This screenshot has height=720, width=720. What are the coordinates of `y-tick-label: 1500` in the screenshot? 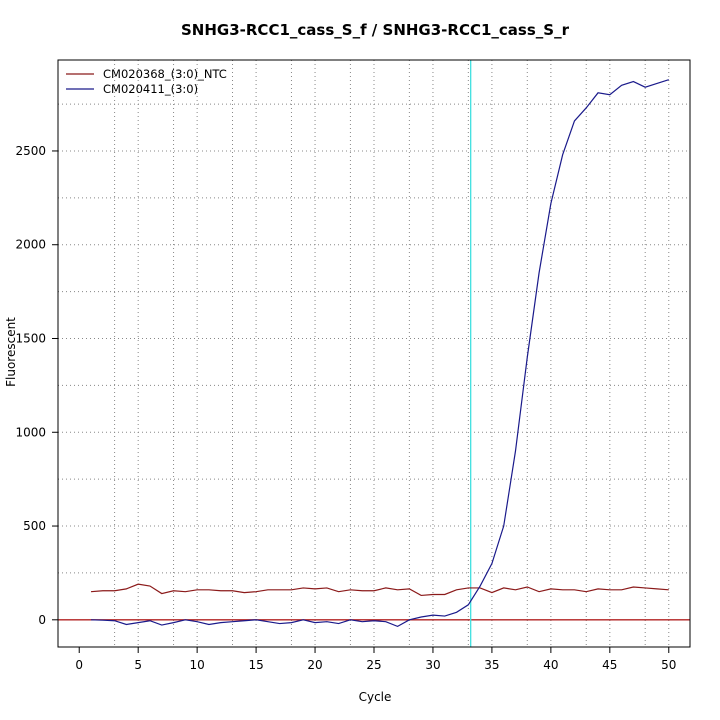 It's located at (30, 338).